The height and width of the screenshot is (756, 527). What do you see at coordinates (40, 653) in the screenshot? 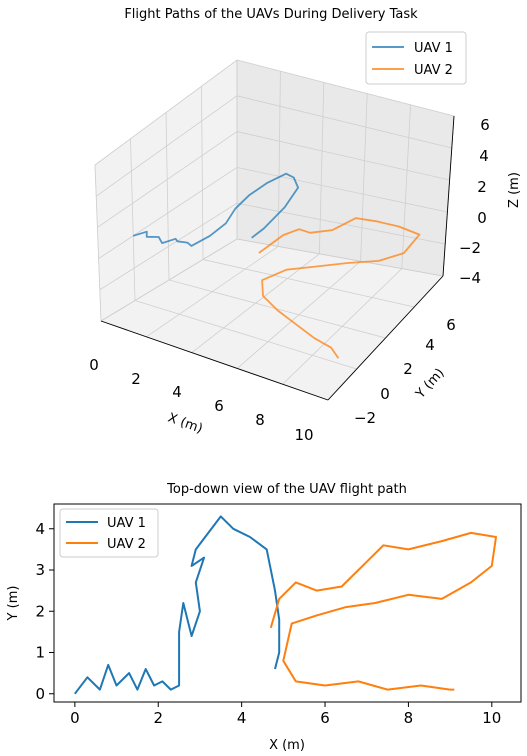
I see `y-tick-label: 1` at bounding box center [40, 653].